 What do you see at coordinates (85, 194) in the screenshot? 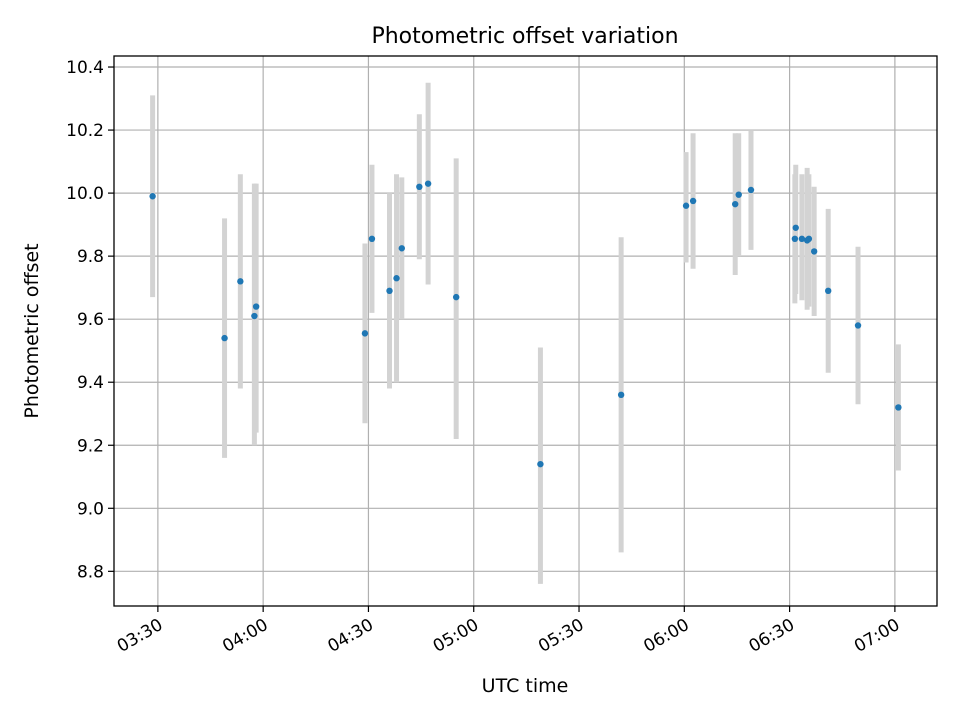
I see `y-tick-label: 10.0` at bounding box center [85, 194].